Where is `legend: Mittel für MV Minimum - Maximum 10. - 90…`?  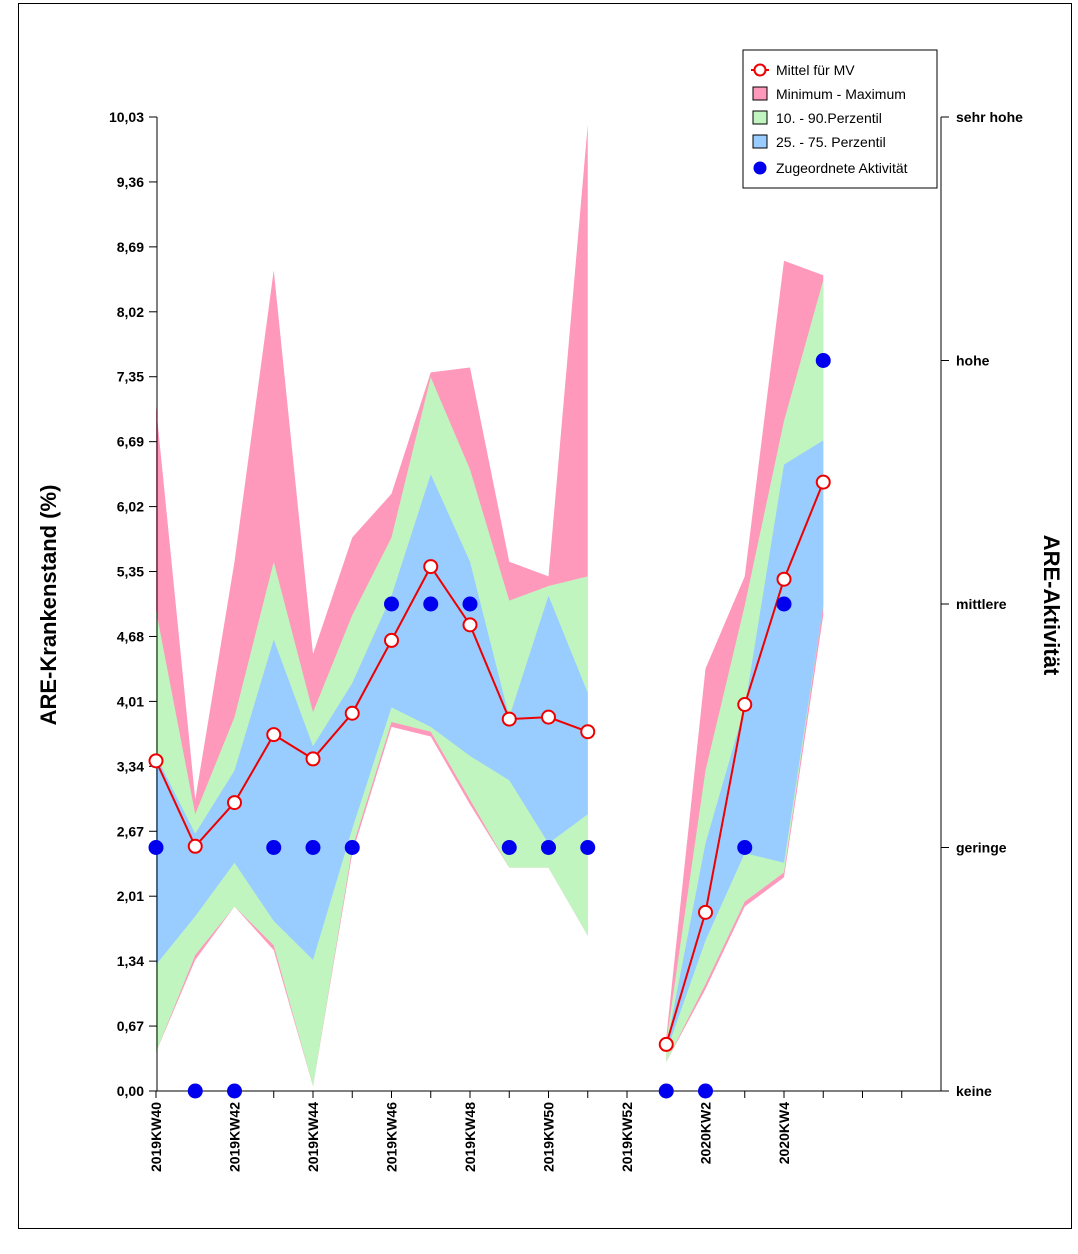
legend: Mittel für MV Minimum - Maximum 10. - 90… is located at coordinates (840, 119).